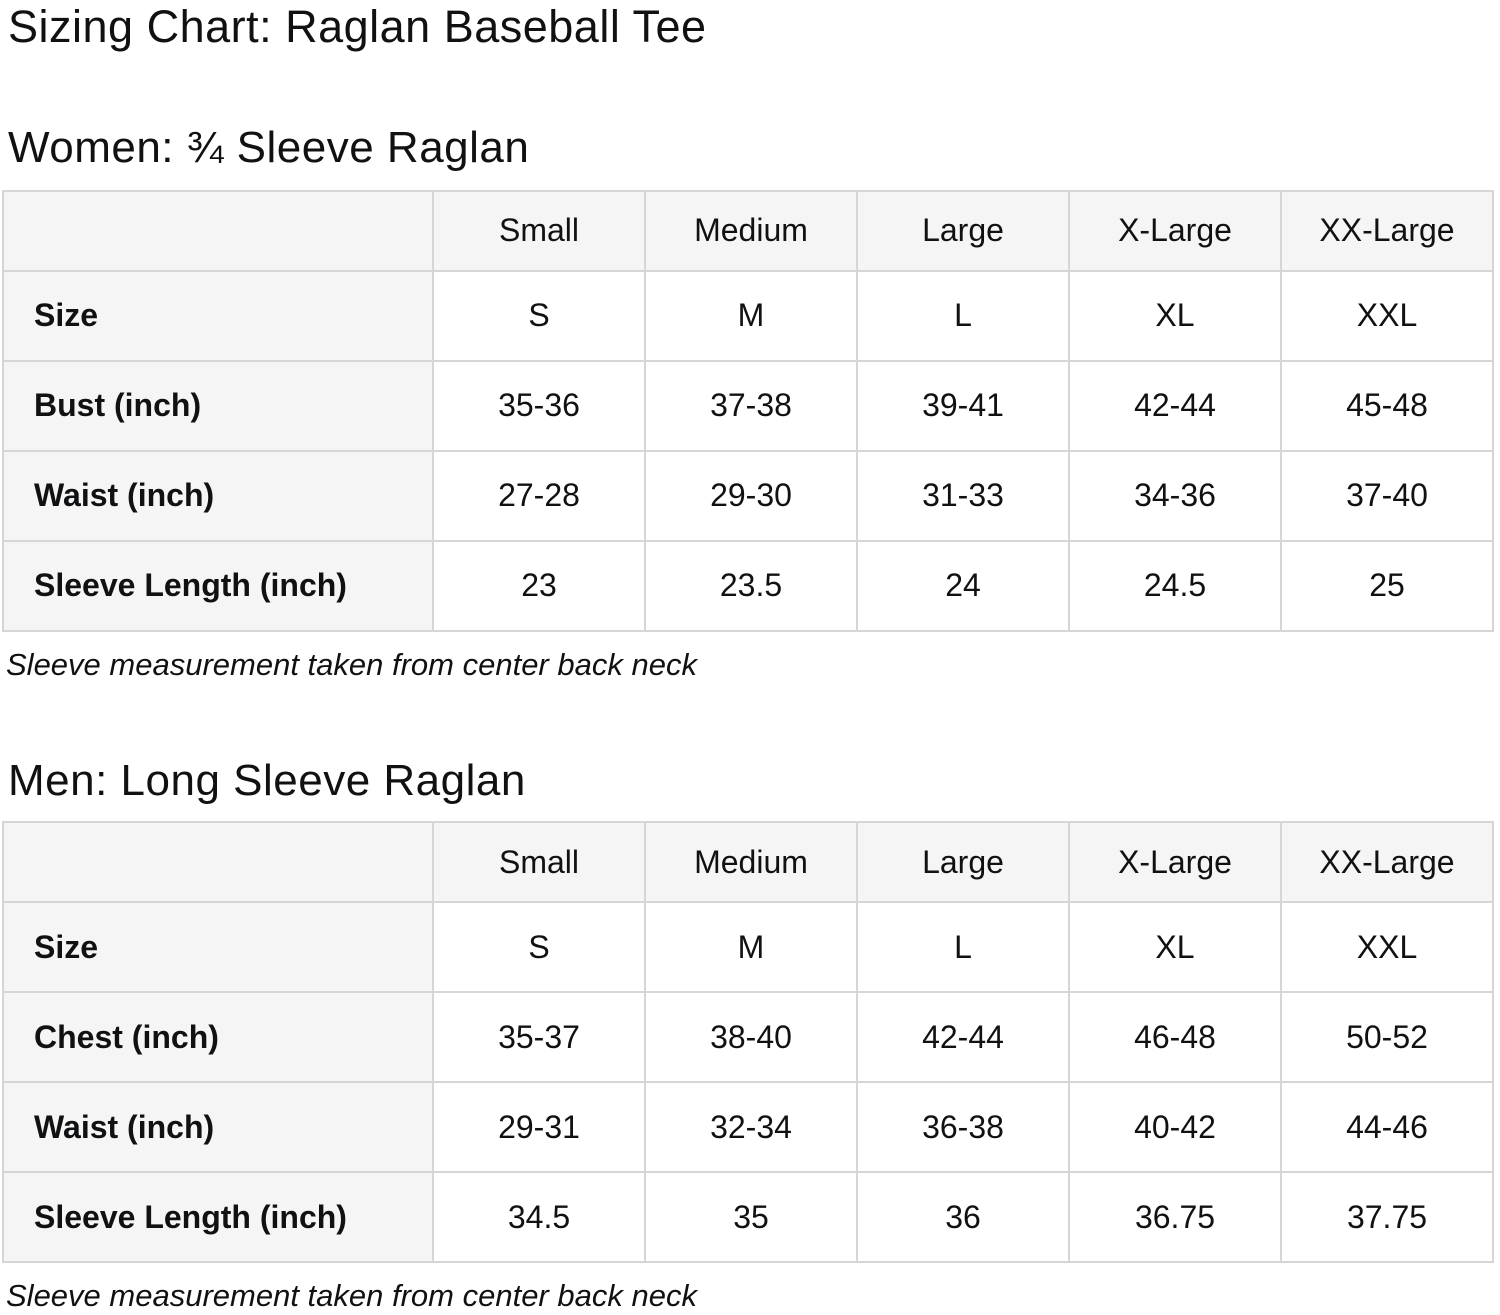 This screenshot has height=1315, width=1500. Describe the element at coordinates (1387, 1127) in the screenshot. I see `value-cell: 44-46` at that location.